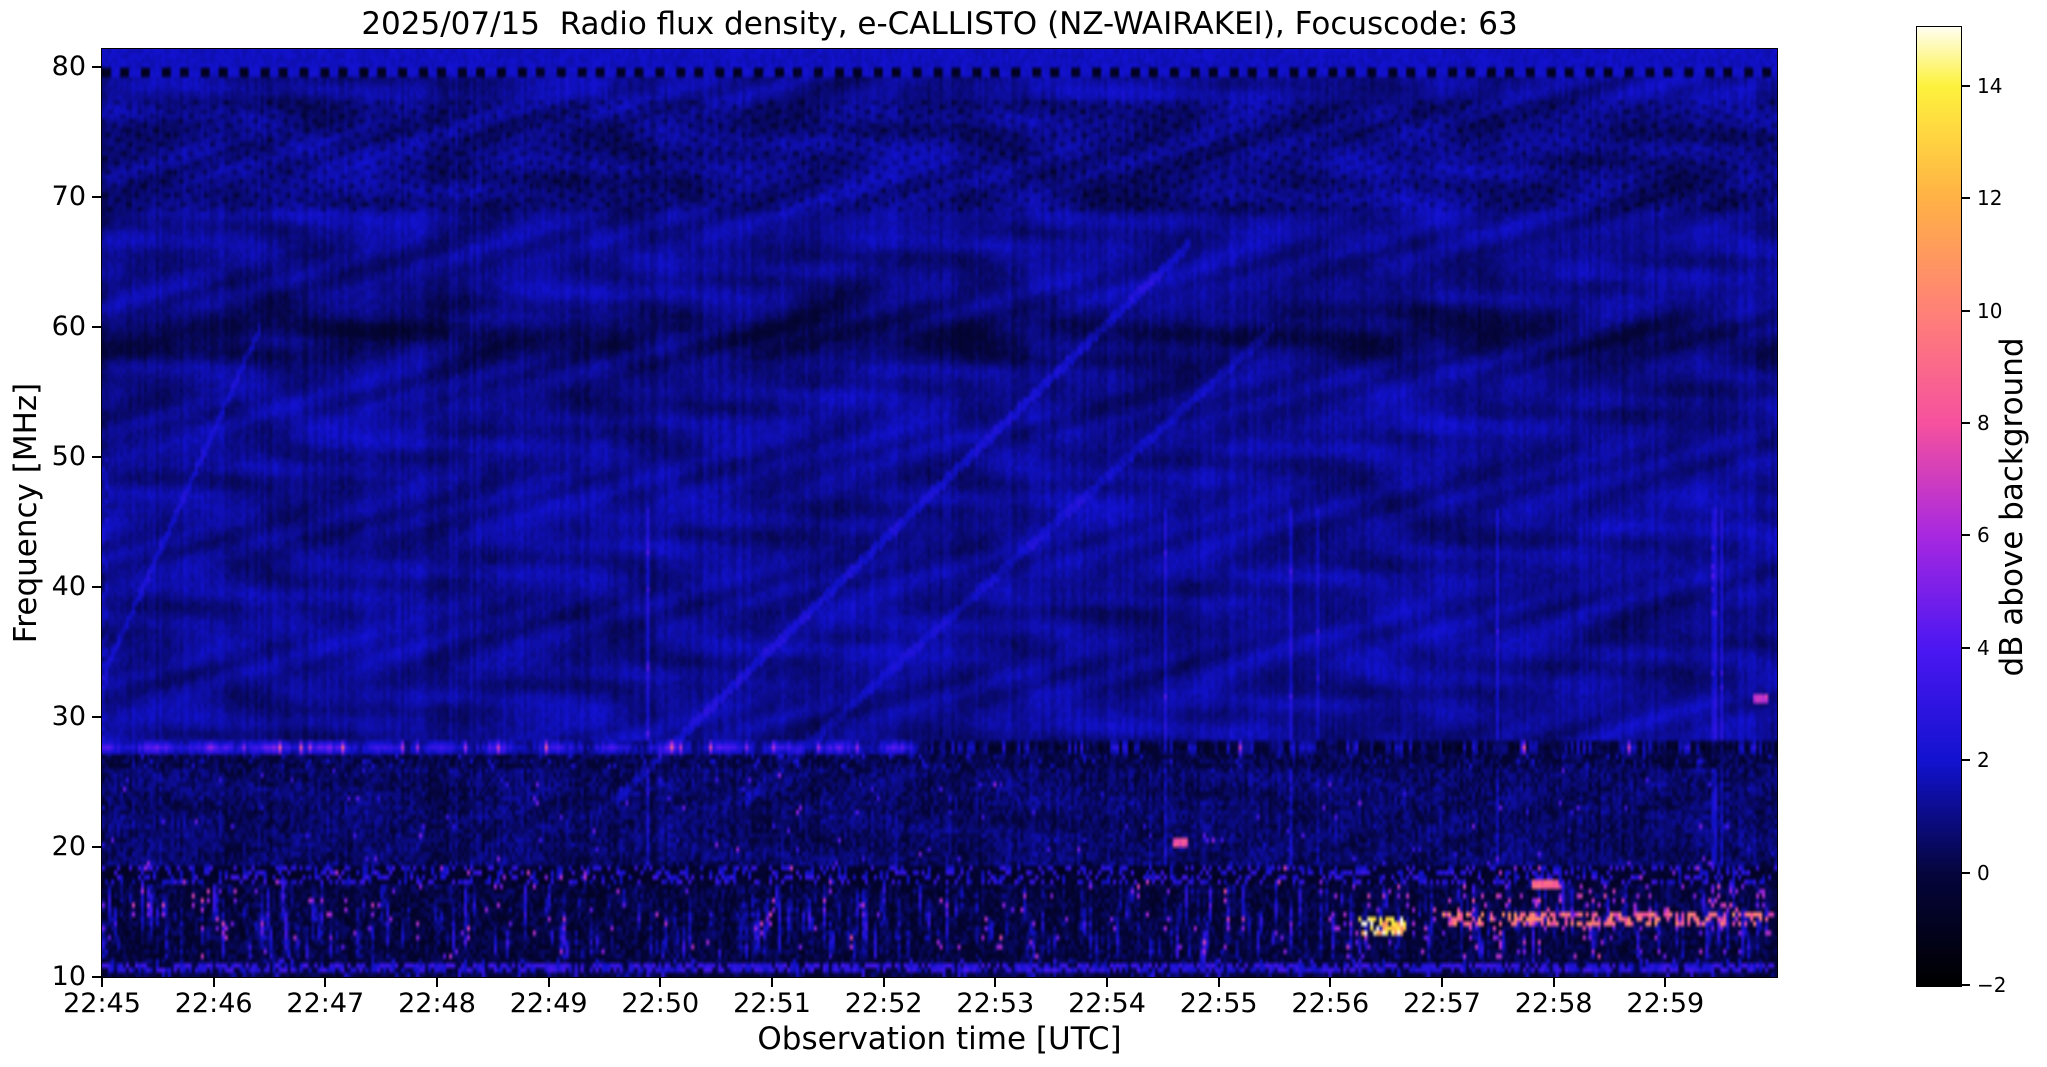 This screenshot has width=2047, height=1067. What do you see at coordinates (772, 1003) in the screenshot?
I see `x-tick-label: 22:51` at bounding box center [772, 1003].